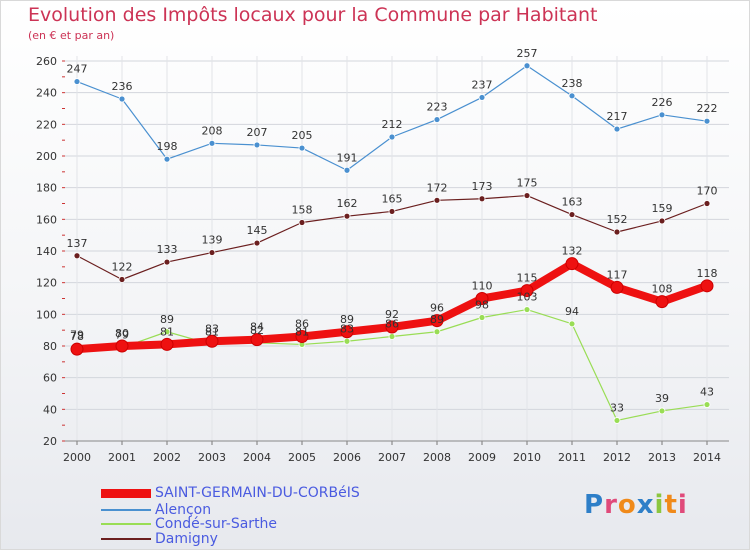  What do you see at coordinates (707, 203) in the screenshot?
I see `data-point-3-2014` at bounding box center [707, 203].